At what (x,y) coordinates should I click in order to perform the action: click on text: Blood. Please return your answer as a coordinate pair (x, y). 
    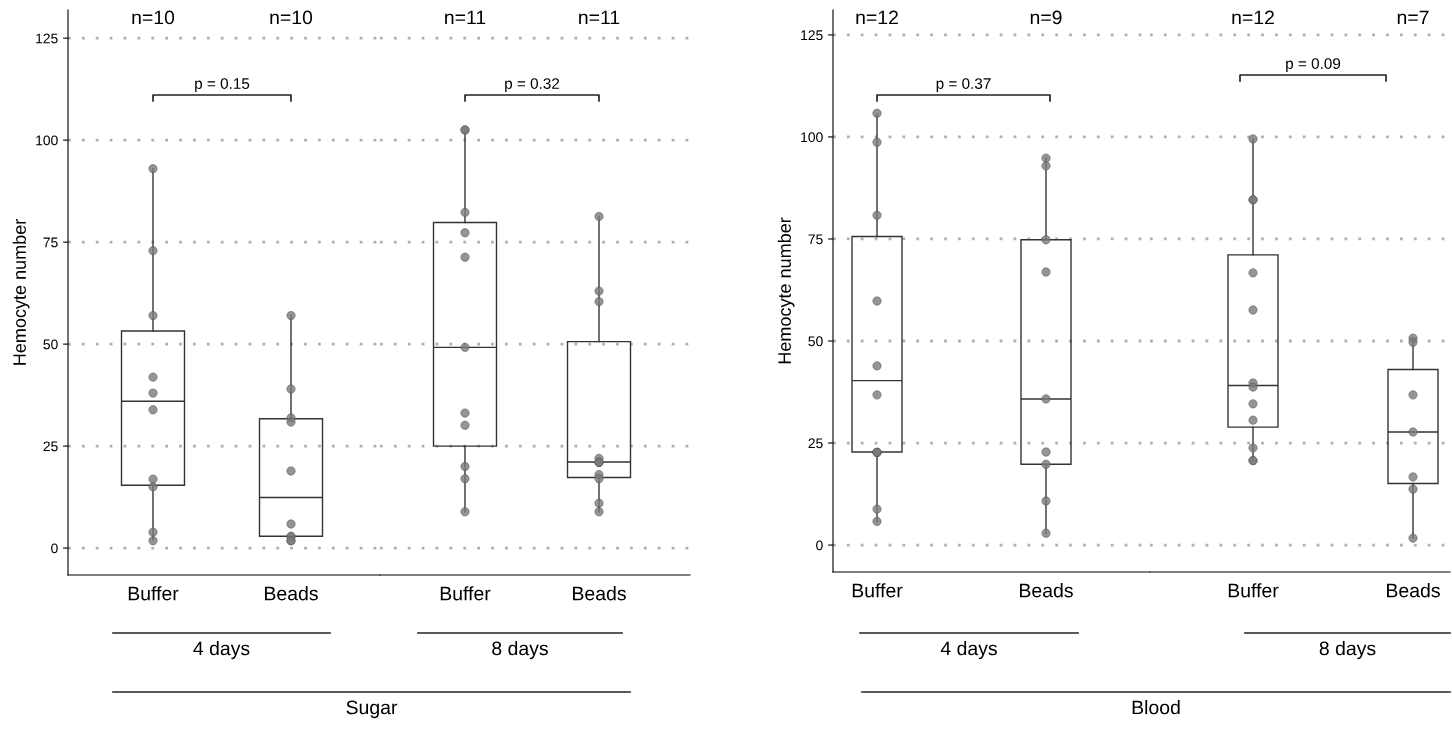
    Looking at the image, I should click on (1156, 707).